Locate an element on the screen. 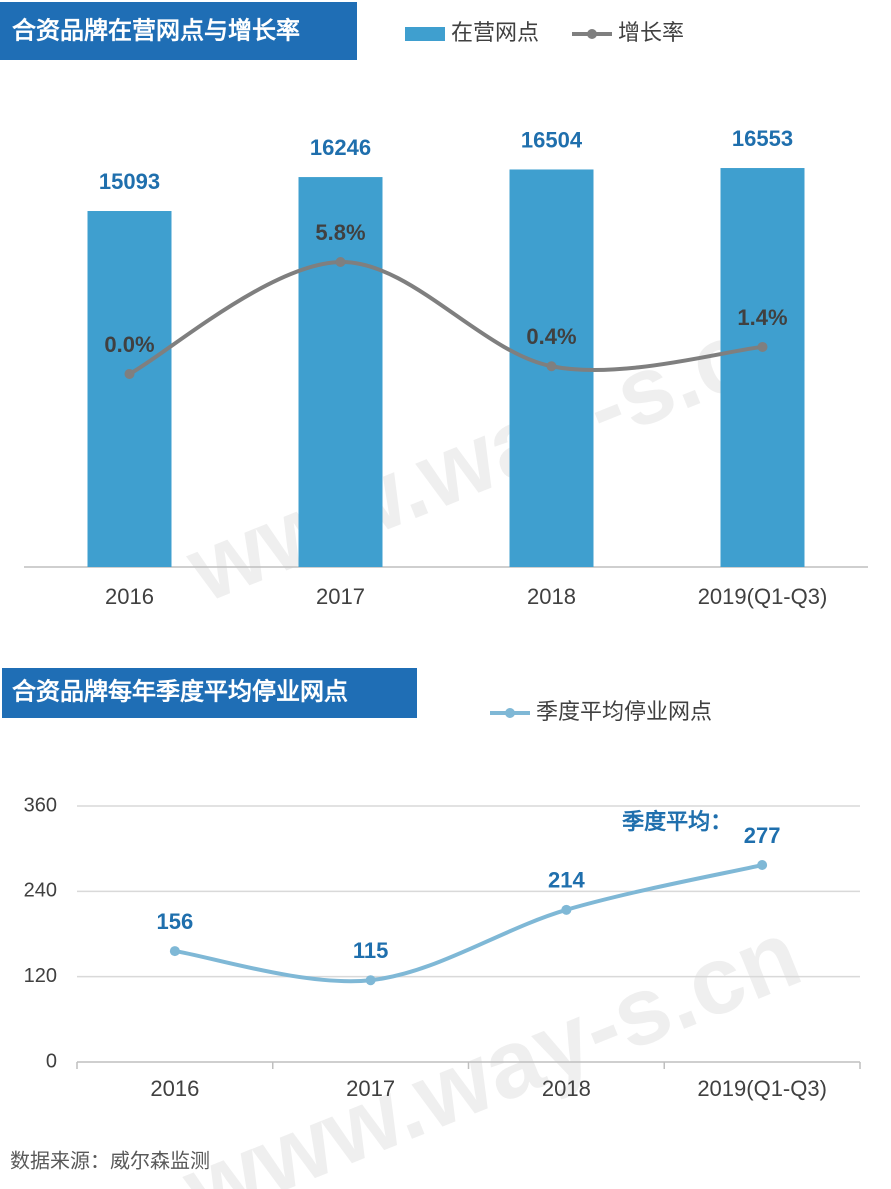  annotation: 季度平均： is located at coordinates (677, 821).